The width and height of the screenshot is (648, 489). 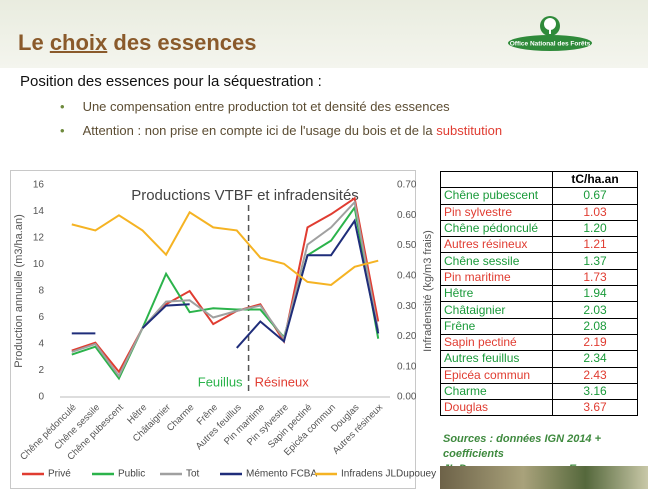 What do you see at coordinates (39, 238) in the screenshot?
I see `y-tick-label: 12` at bounding box center [39, 238].